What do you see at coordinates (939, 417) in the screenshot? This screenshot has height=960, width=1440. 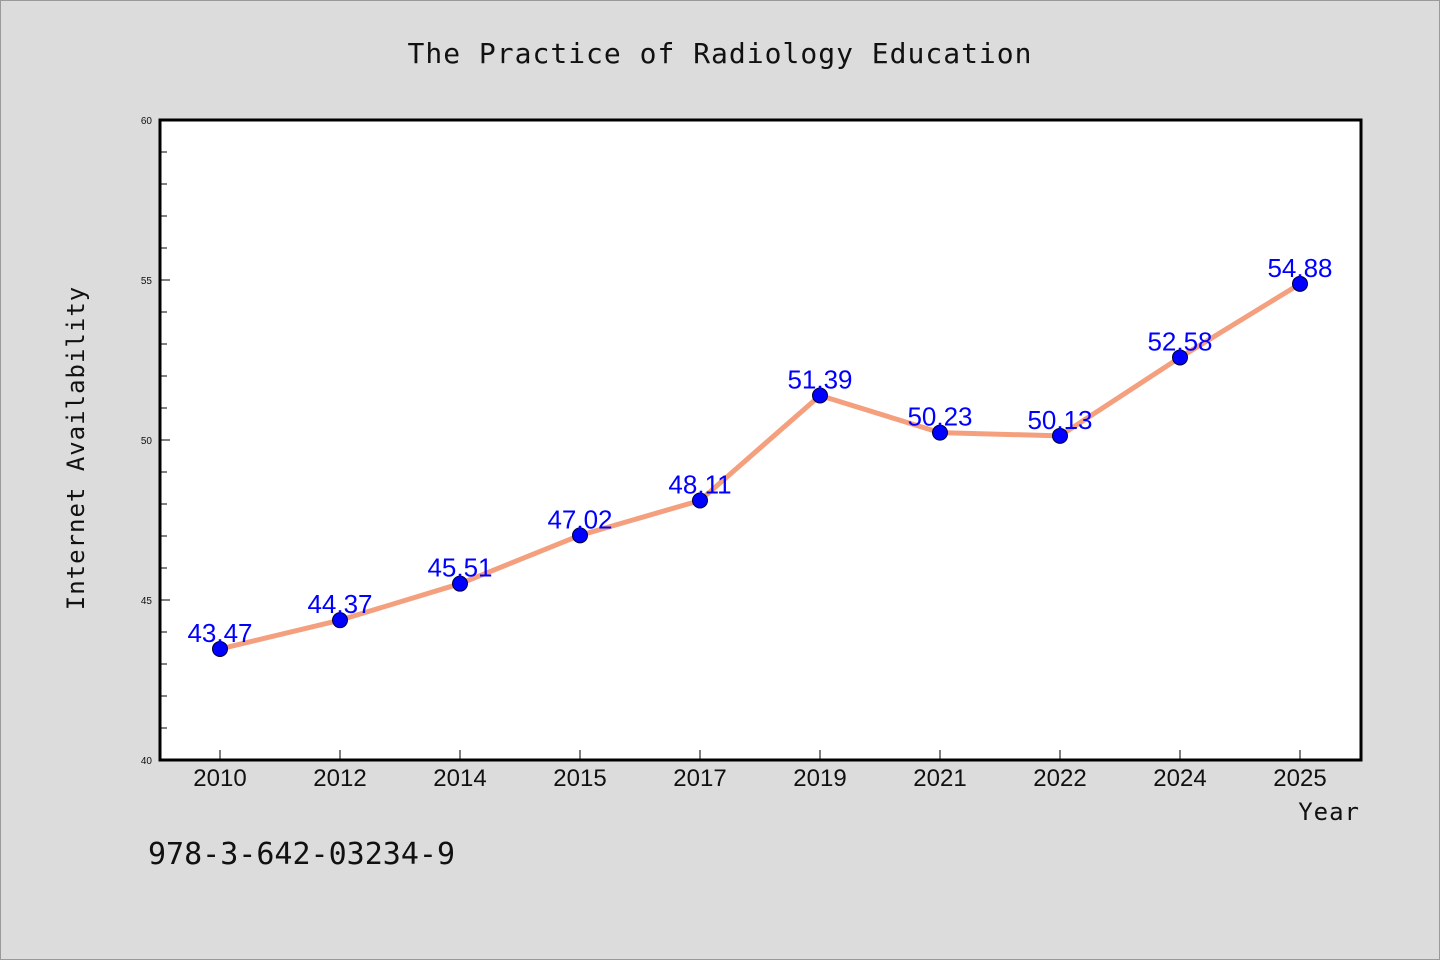 I see `data-label: 50.23` at bounding box center [939, 417].